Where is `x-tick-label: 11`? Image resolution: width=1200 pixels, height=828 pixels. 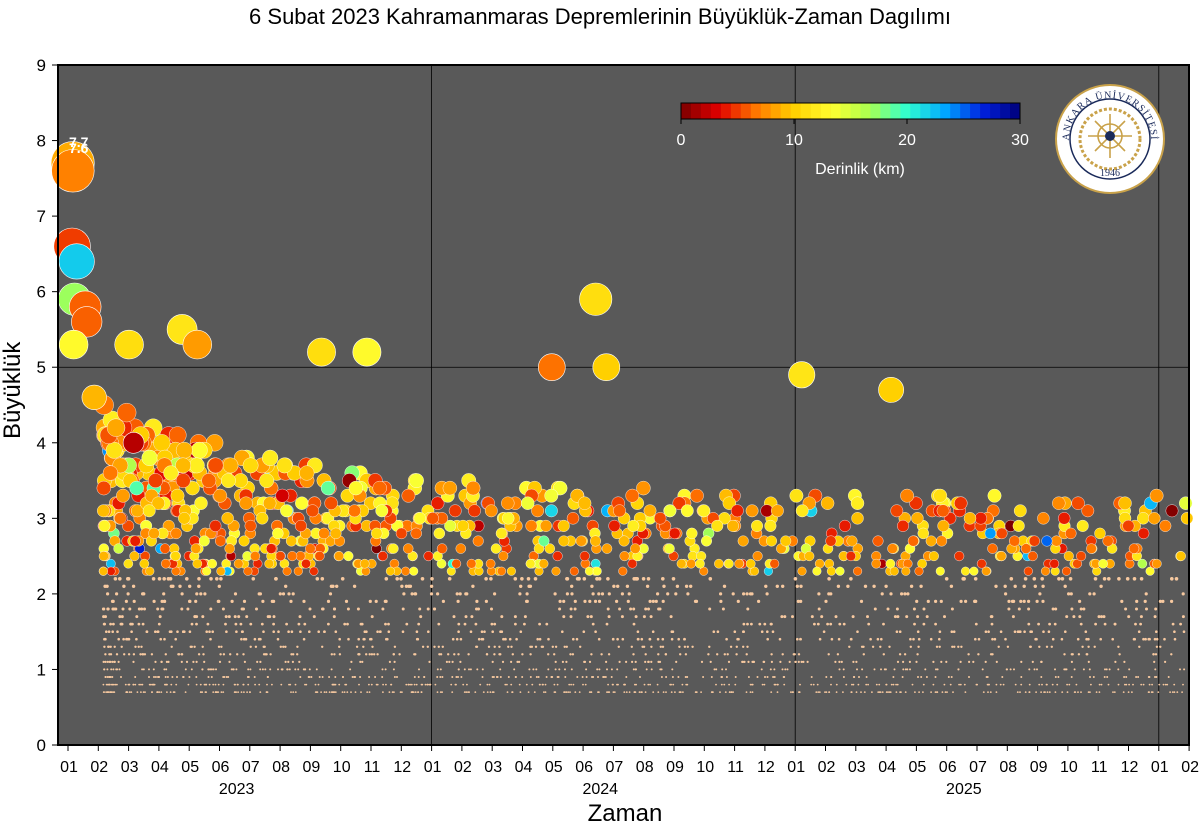
x-tick-label: 11 is located at coordinates (1099, 767).